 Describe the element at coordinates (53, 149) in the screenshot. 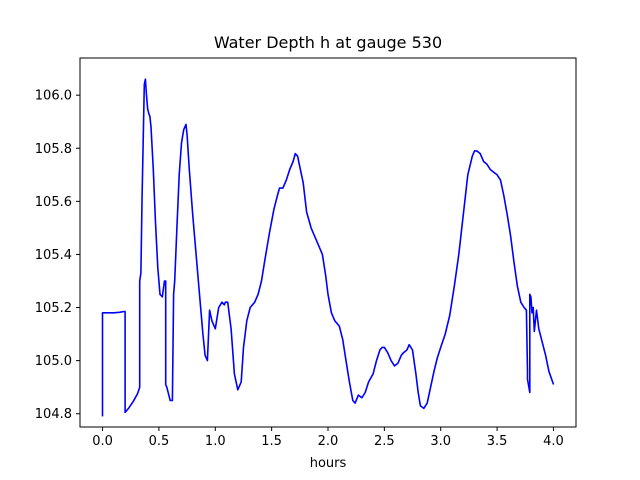

I see `y-tick-label: 105.8` at that location.